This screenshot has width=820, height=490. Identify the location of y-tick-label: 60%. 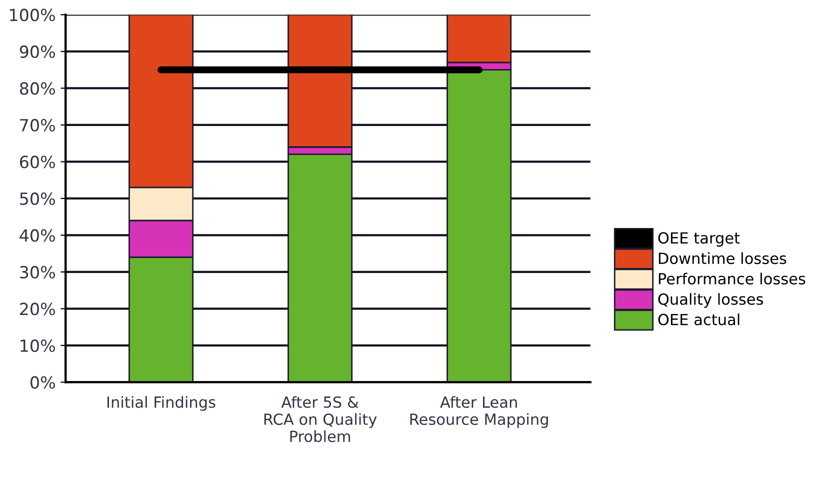
(37, 162).